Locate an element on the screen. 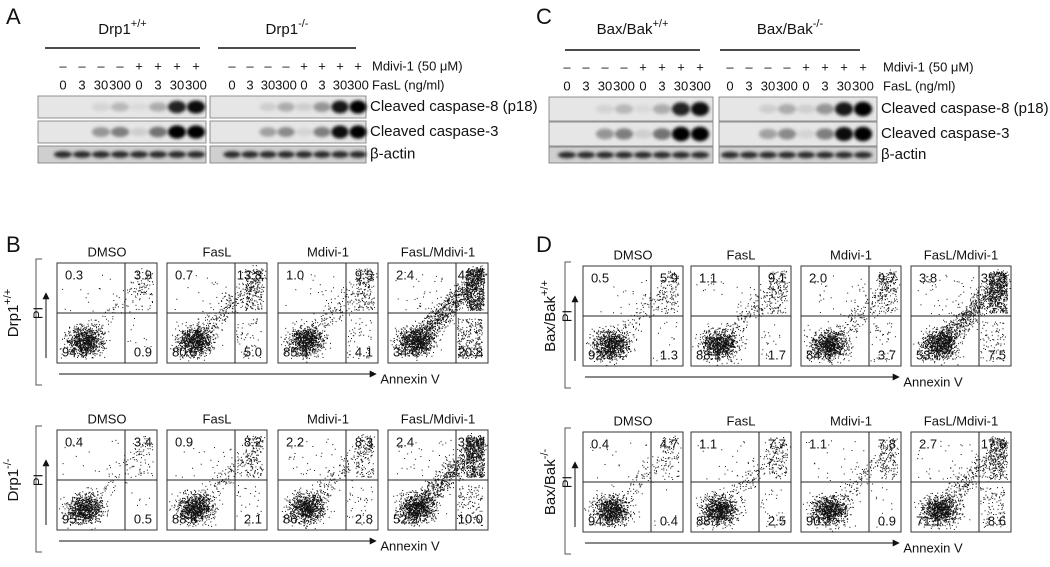 The image size is (1050, 567). quadrant-ll: 88.8 is located at coordinates (184, 518).